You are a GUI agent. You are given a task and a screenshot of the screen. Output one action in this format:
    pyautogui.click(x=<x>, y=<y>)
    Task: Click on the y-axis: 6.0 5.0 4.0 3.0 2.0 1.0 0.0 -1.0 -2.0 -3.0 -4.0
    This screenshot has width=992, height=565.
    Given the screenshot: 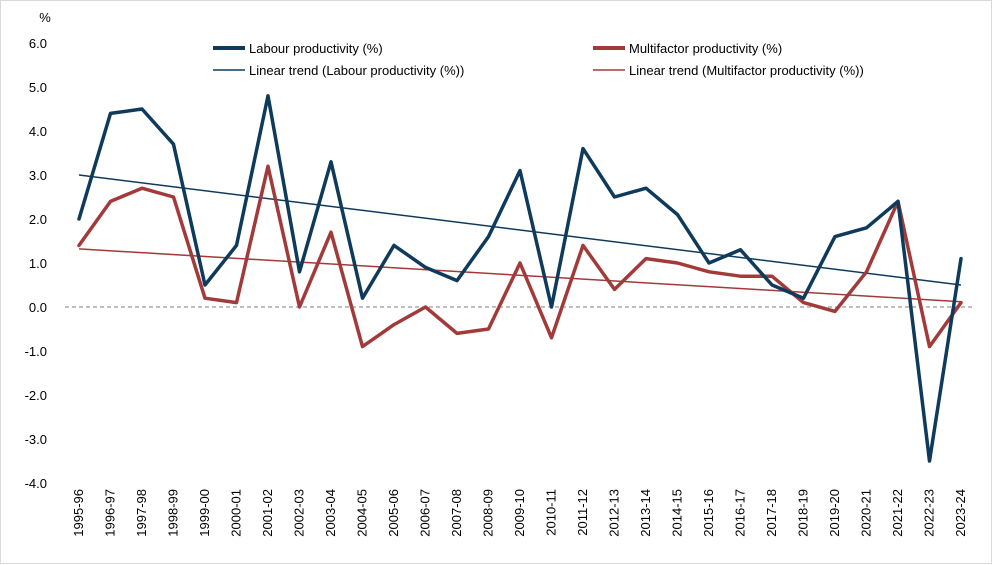 What is the action you would take?
    pyautogui.click(x=36, y=263)
    